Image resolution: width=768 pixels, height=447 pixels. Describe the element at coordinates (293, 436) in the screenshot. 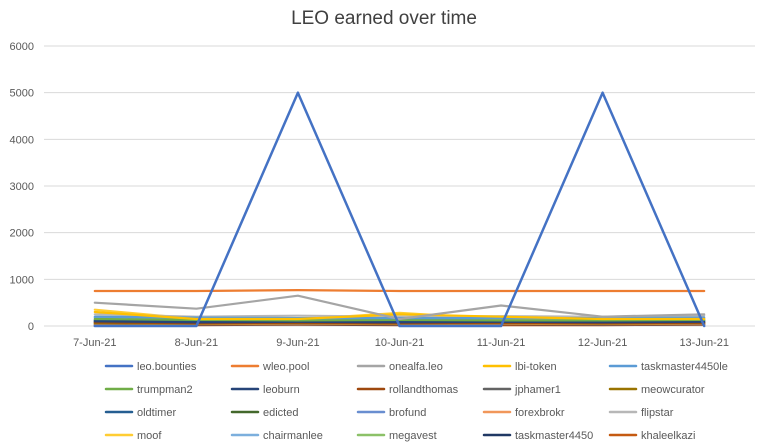

I see `legend-label: chairmanlee` at that location.